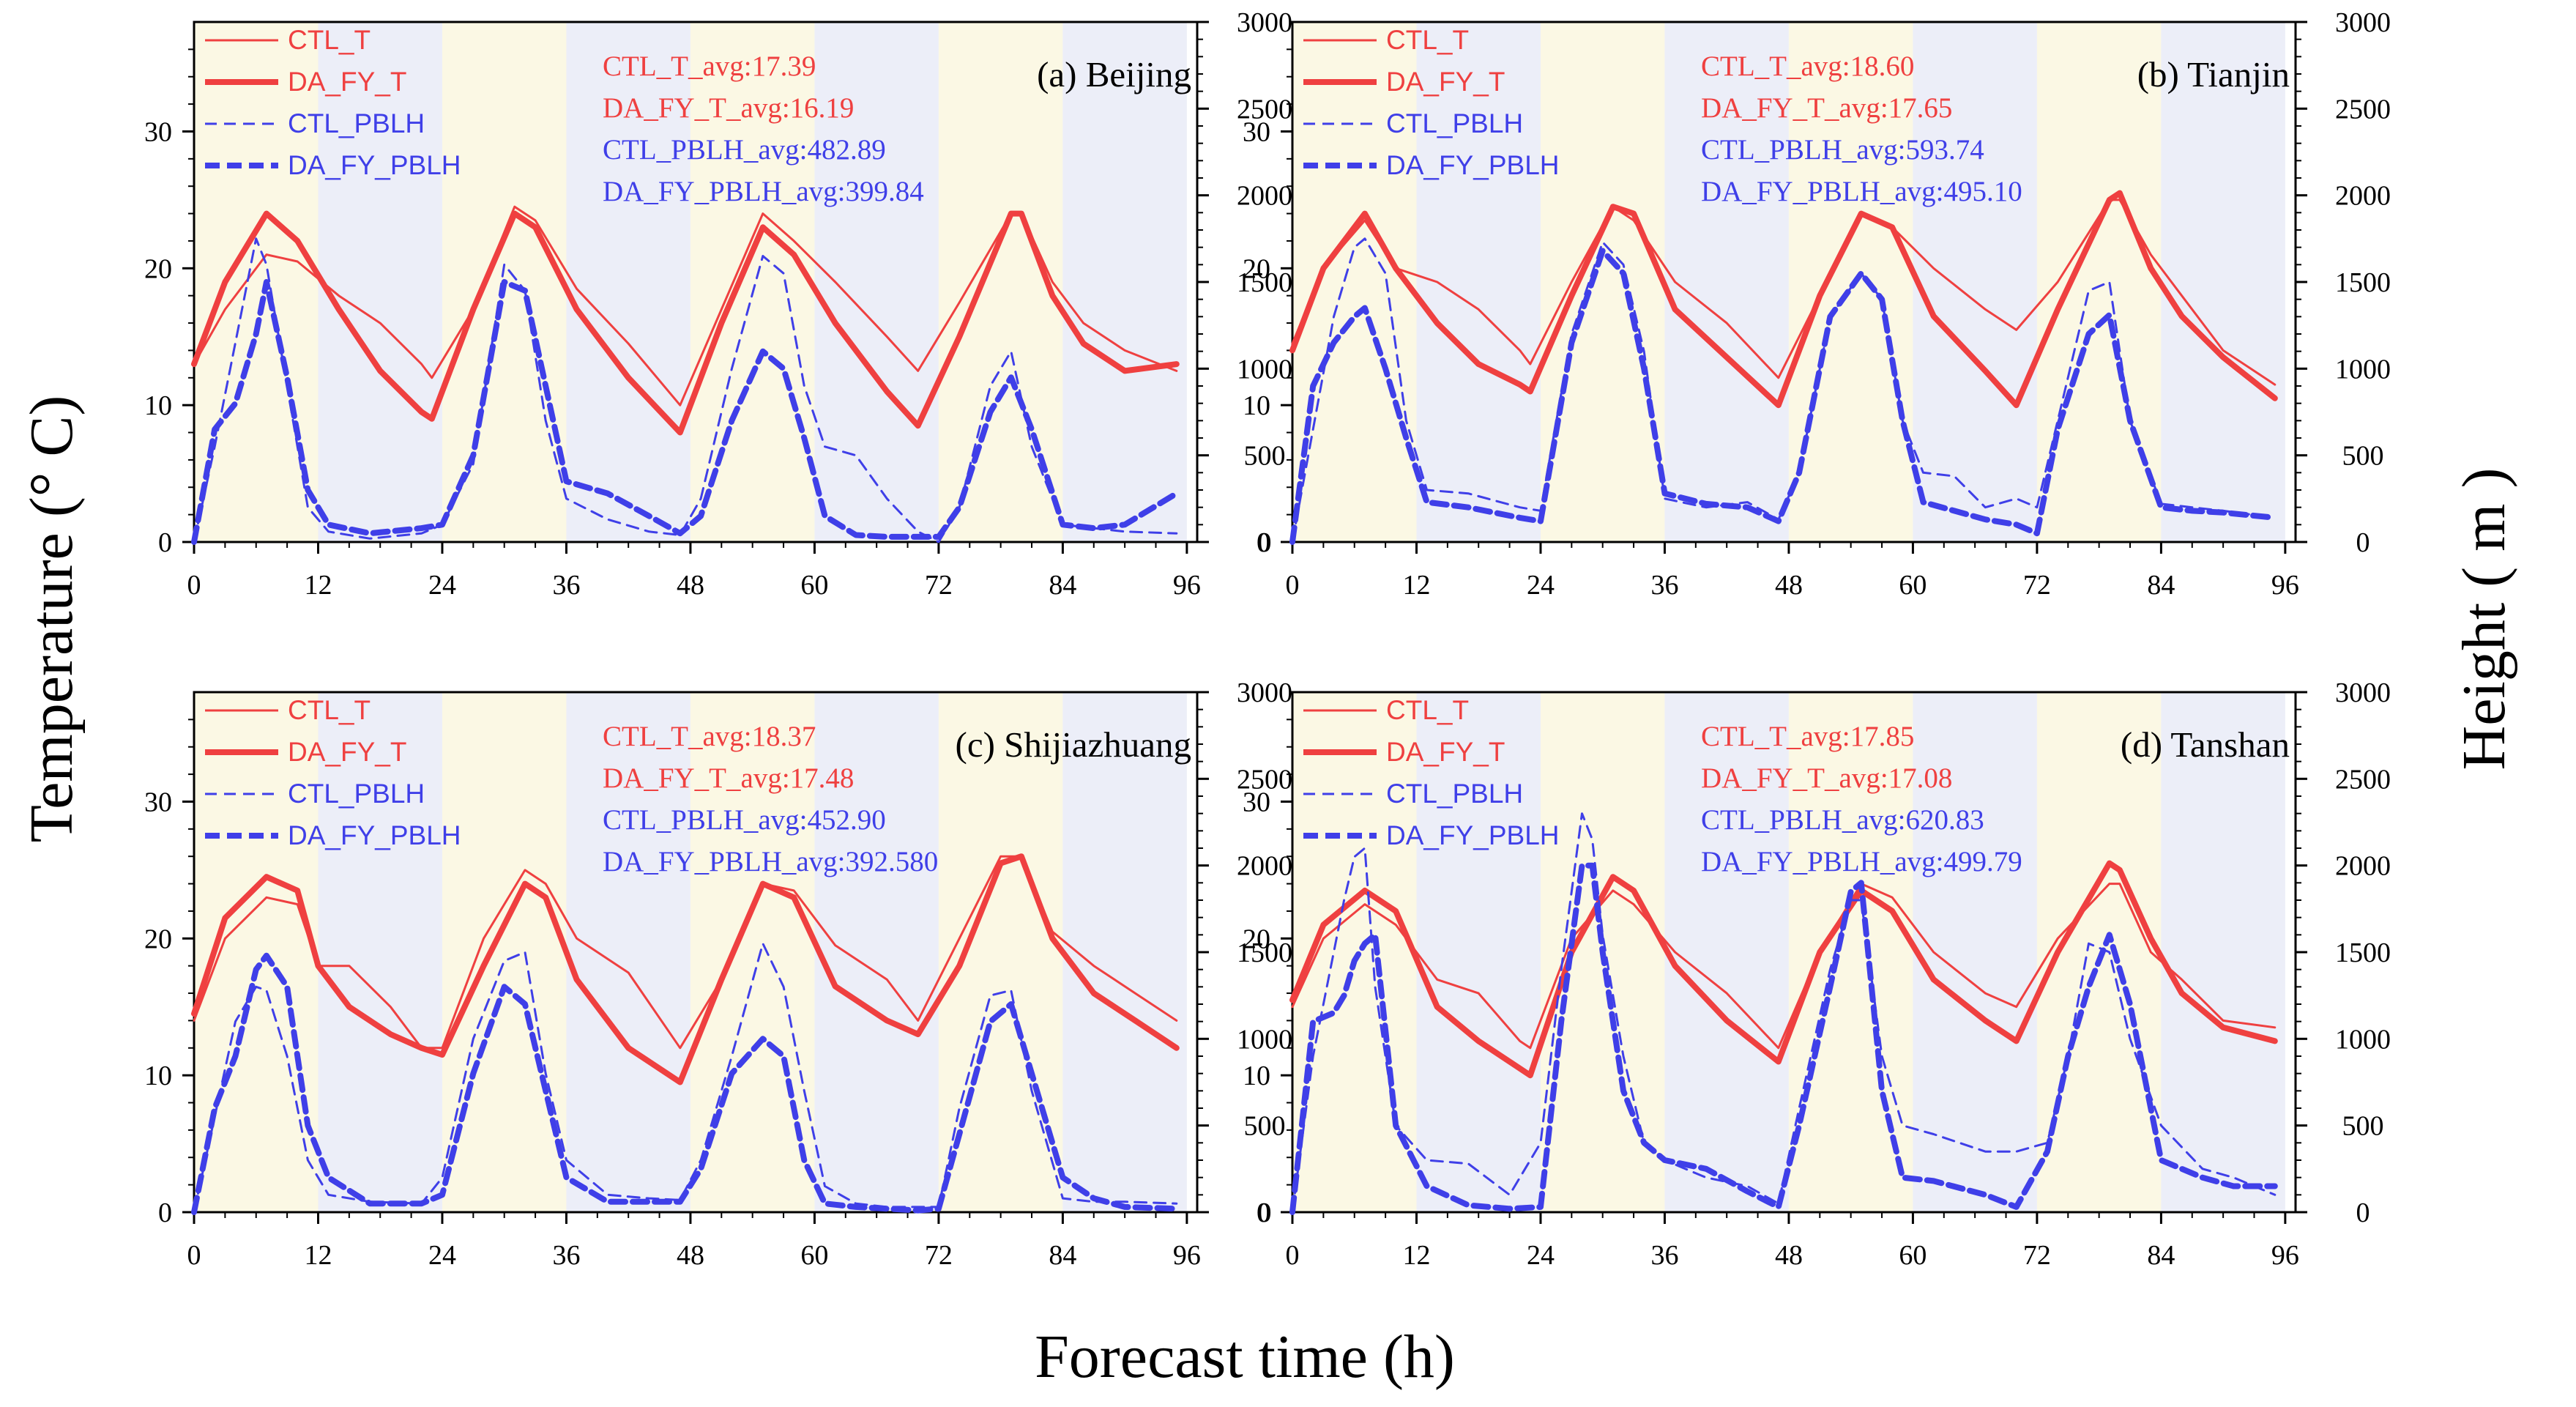  I want to click on stat-annotation: CTL_T_avg:17.39, so click(709, 66).